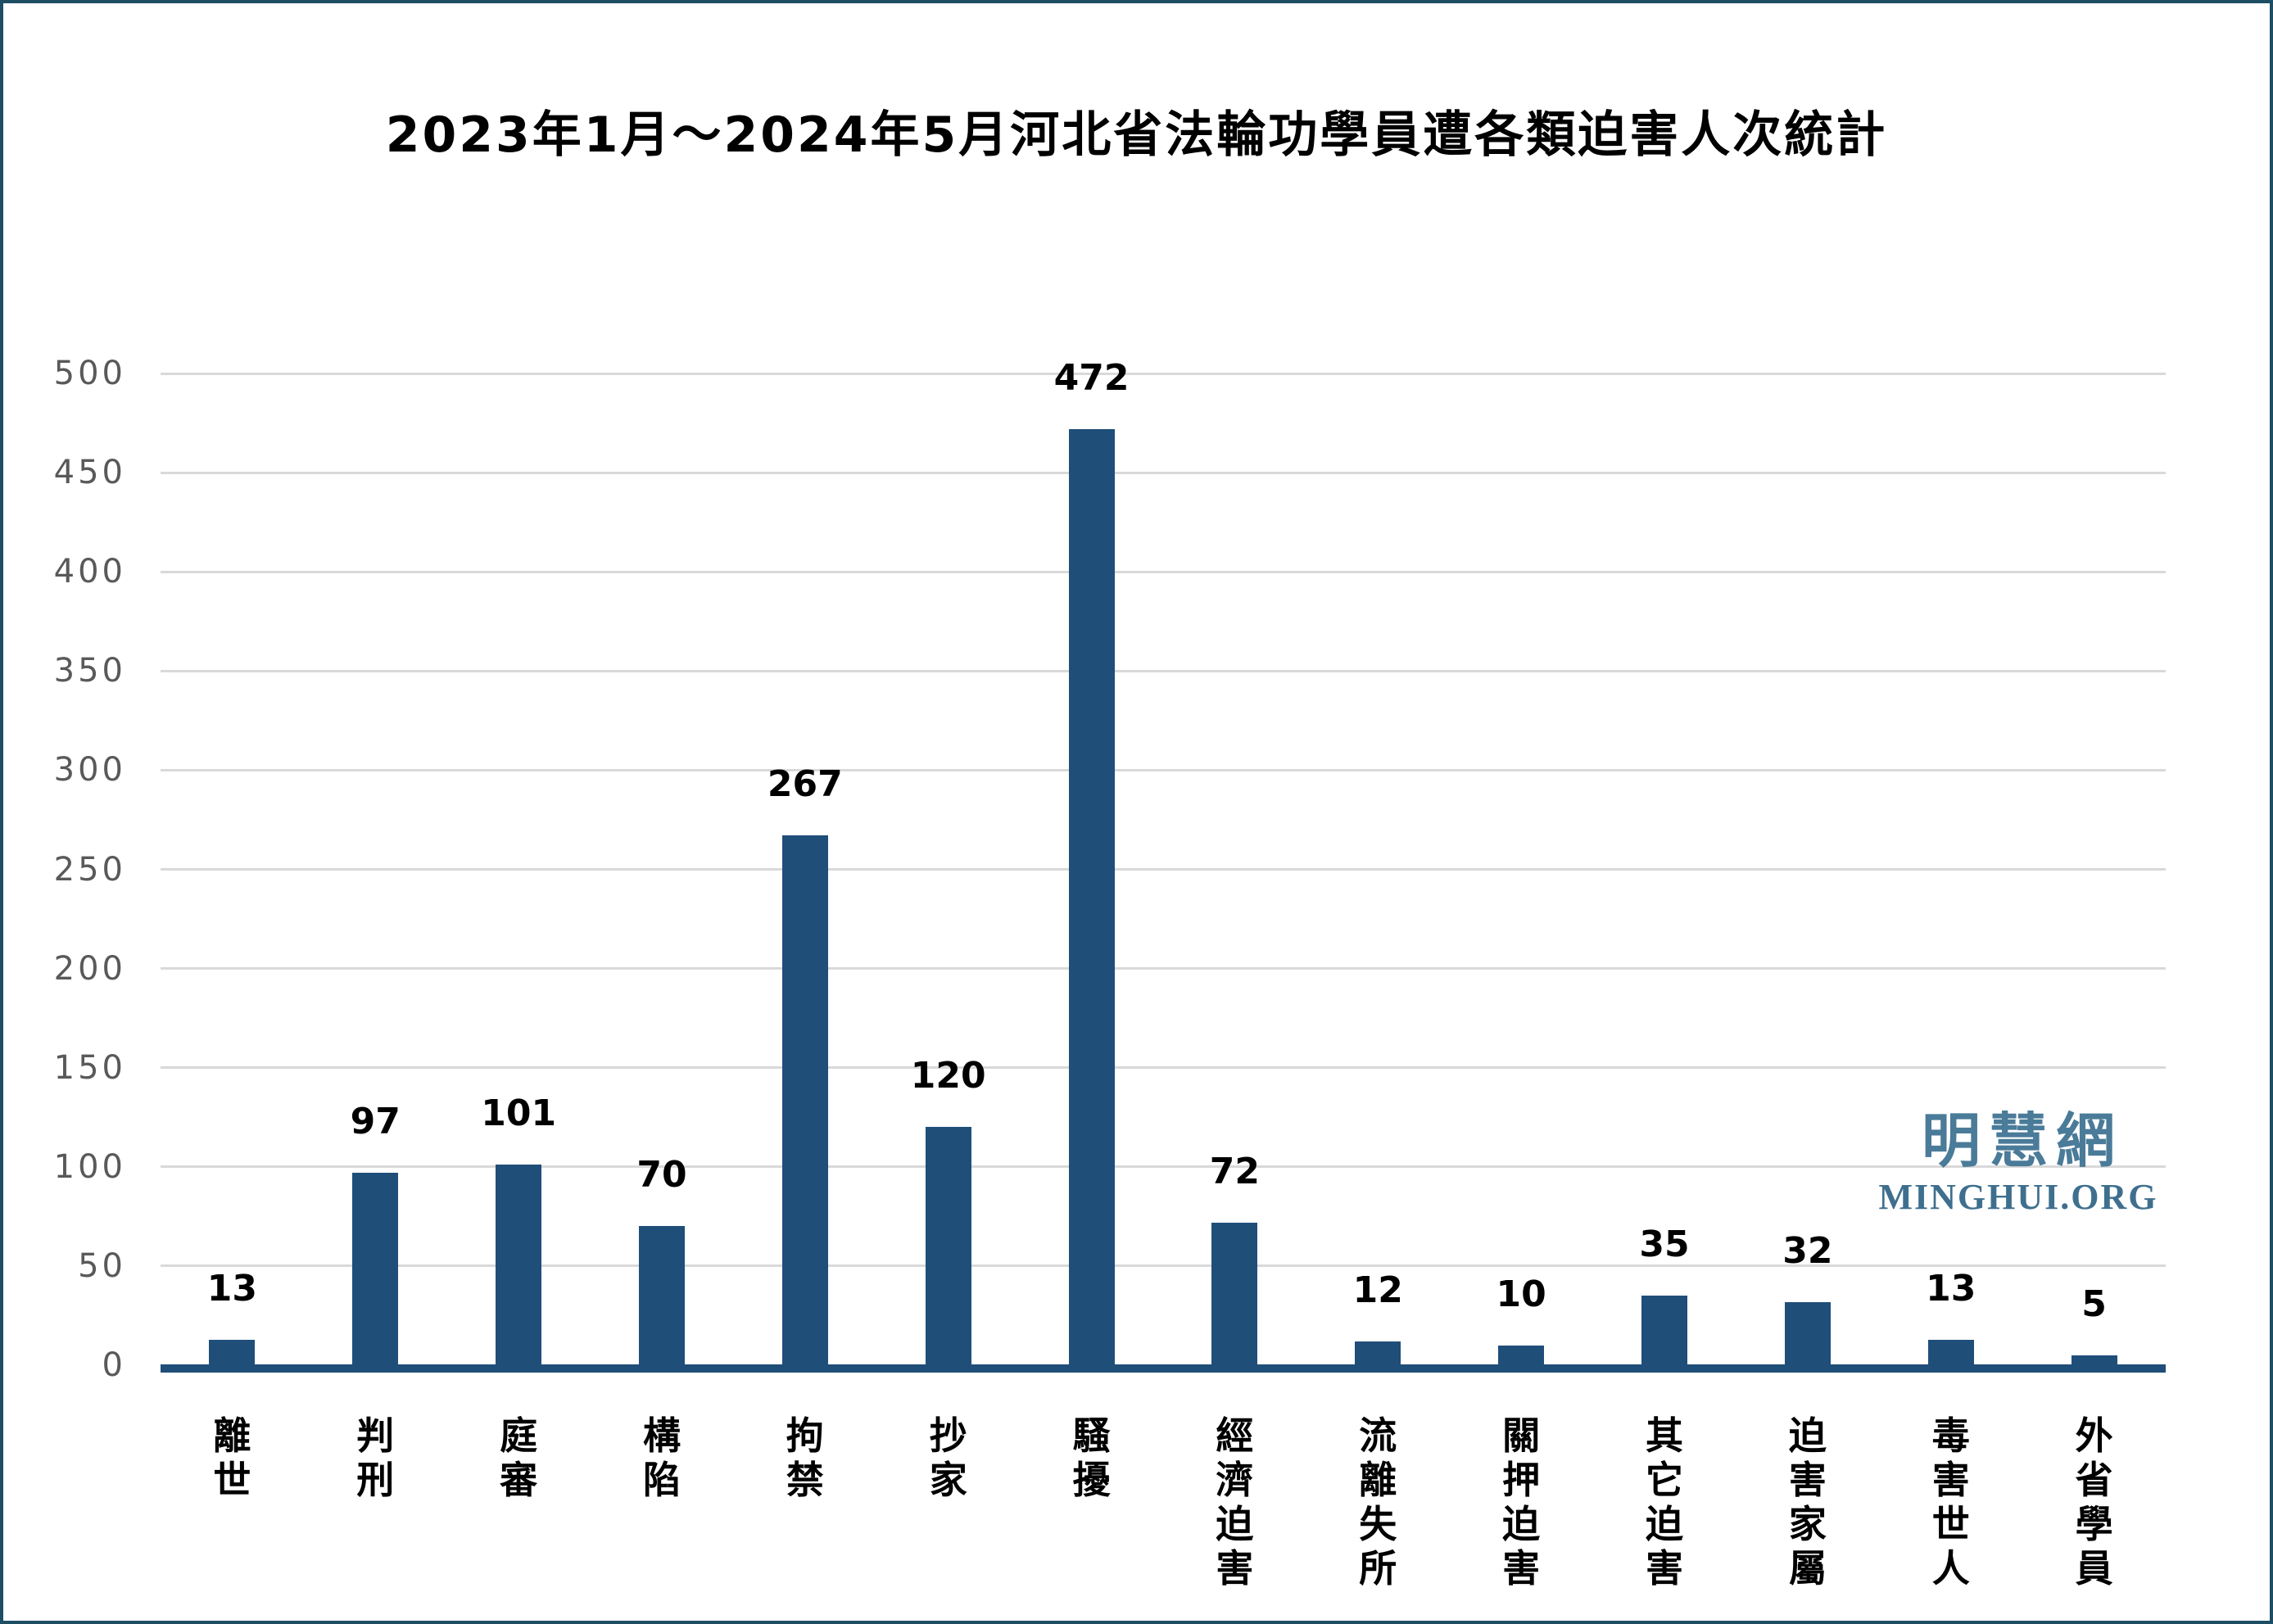  I want to click on y-tick-label: 250, so click(89, 869).